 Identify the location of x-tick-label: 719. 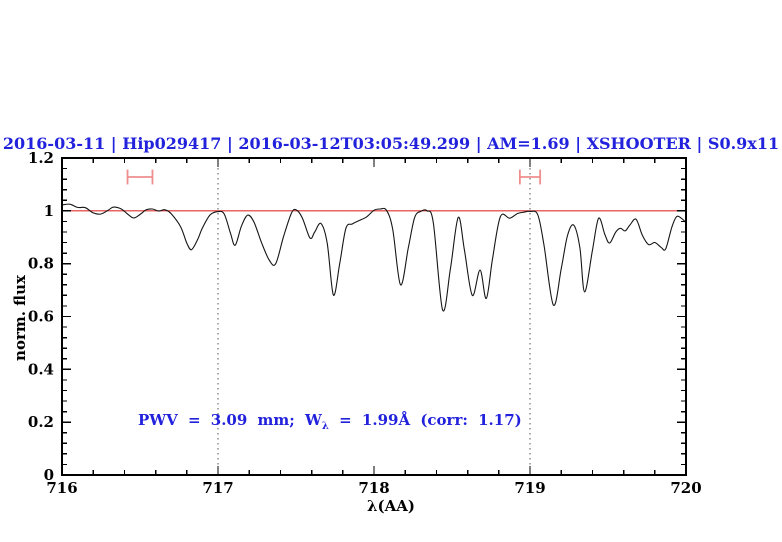
(529, 488).